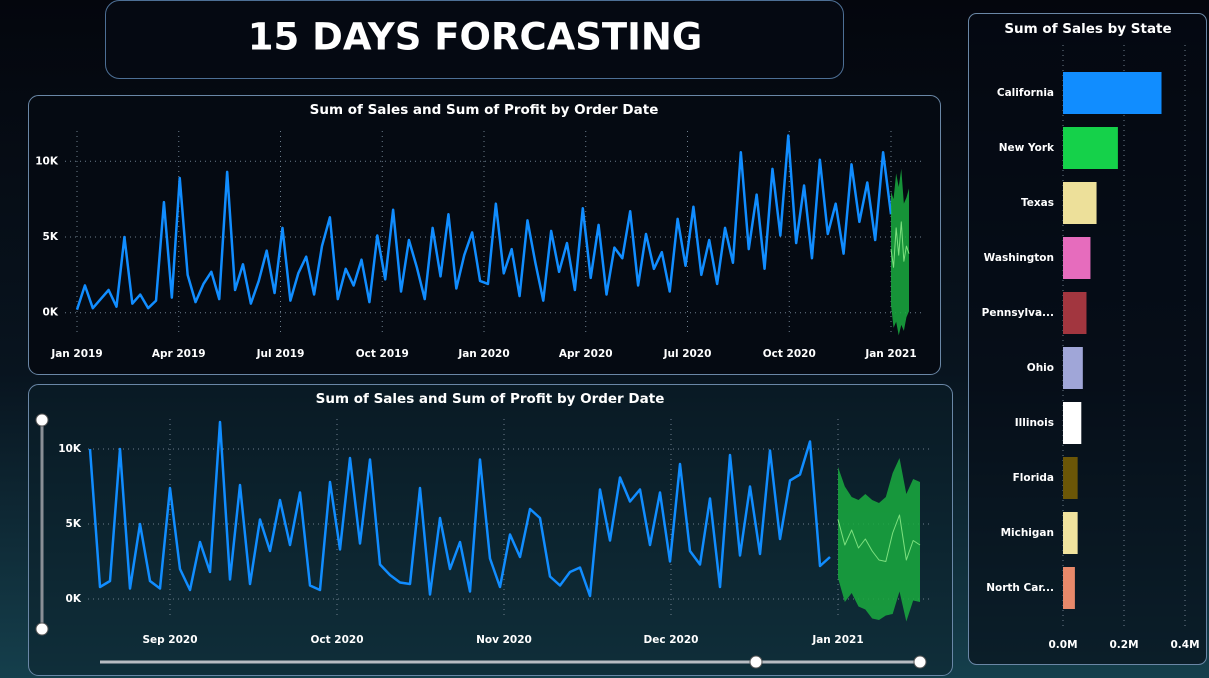  Describe the element at coordinates (1025, 93) in the screenshot. I see `category-label: California` at that location.